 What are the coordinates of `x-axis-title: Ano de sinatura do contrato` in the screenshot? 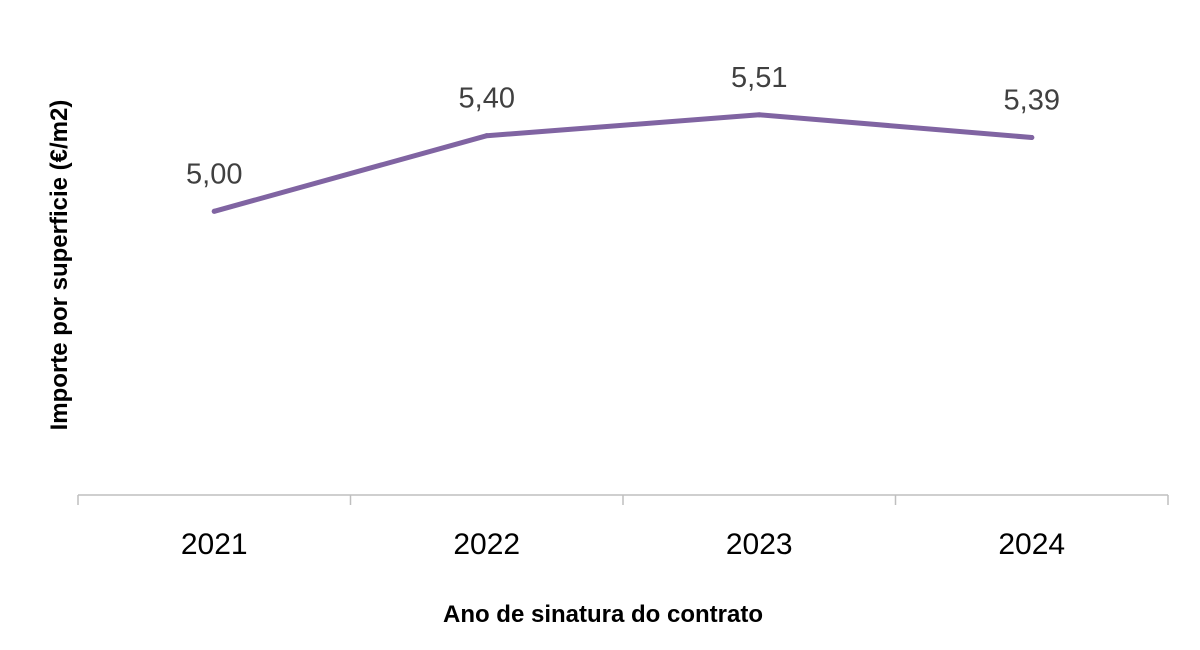 It's located at (603, 614).